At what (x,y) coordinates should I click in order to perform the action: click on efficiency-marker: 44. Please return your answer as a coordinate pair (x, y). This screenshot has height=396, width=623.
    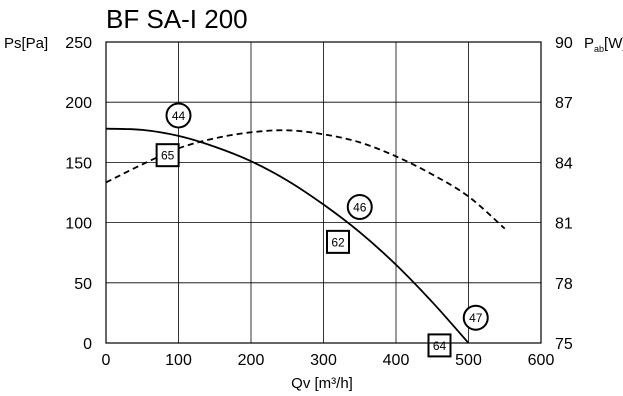
    Looking at the image, I should click on (178, 115).